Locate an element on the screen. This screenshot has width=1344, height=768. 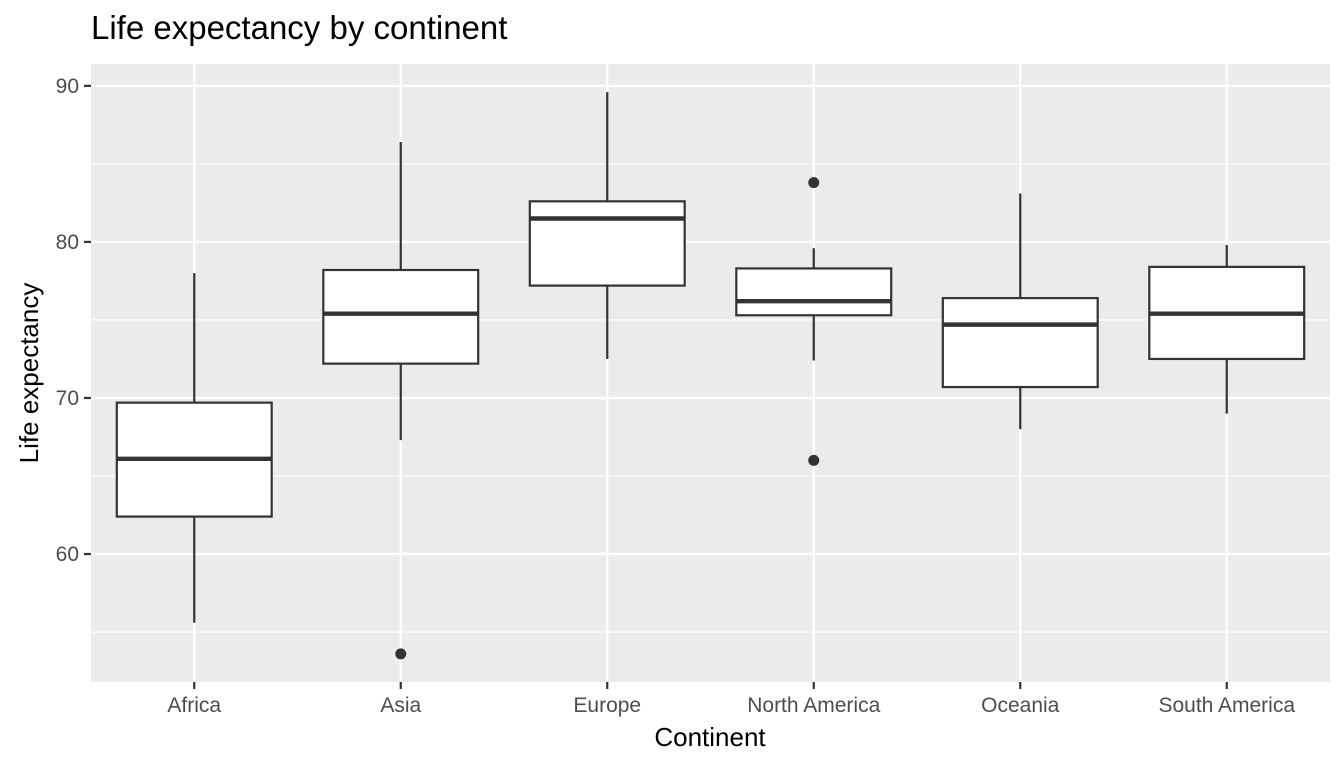
box-north-america is located at coordinates (814, 321).